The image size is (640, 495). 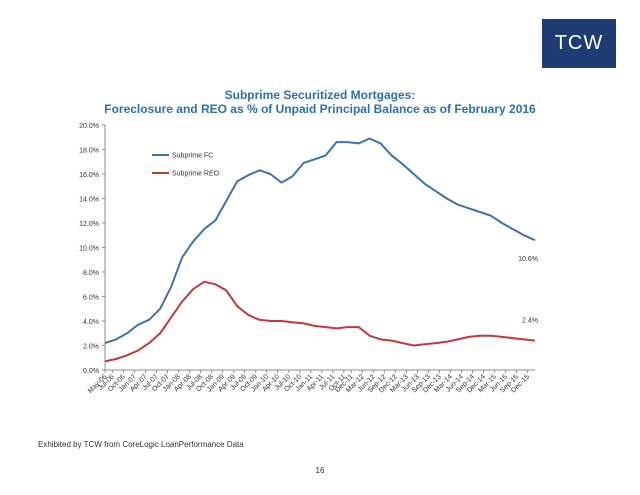 I want to click on y-tick-label: 6.0%, so click(x=91, y=298).